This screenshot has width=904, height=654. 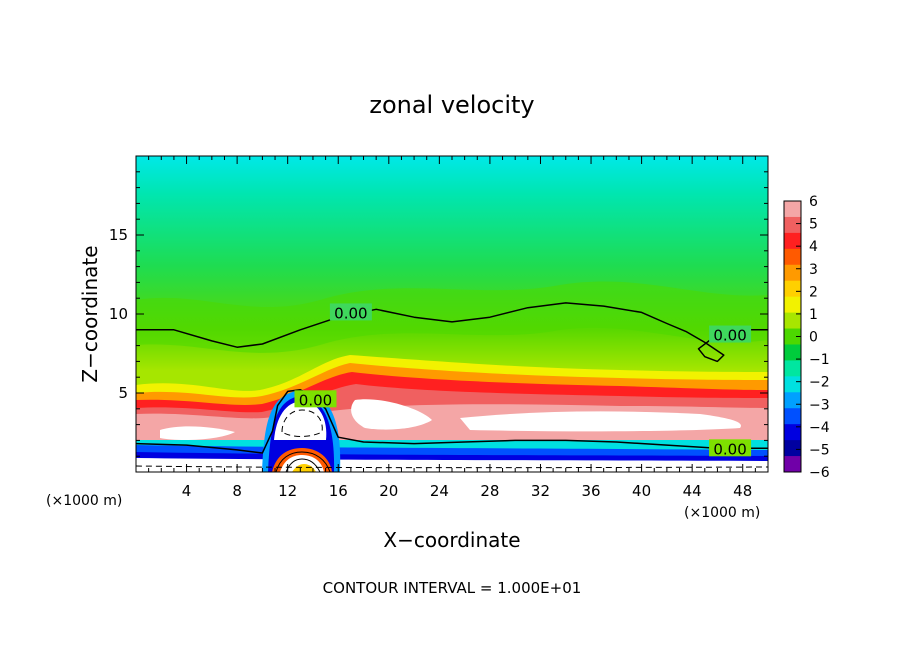 I want to click on x-tick-label: 20, so click(x=388, y=491).